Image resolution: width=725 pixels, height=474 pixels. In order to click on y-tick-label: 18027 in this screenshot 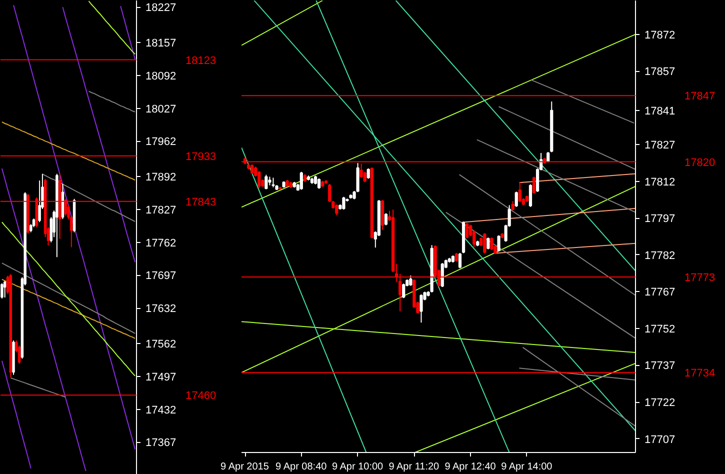, I will do `click(161, 109)`.